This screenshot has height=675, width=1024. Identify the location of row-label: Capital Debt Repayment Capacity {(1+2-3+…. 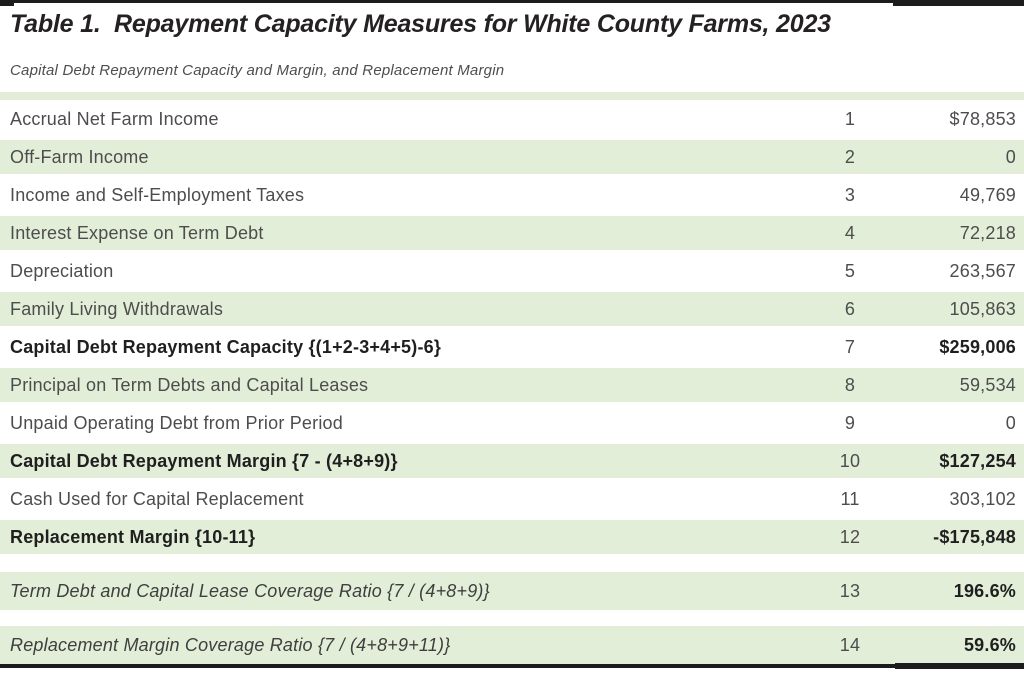
(226, 346).